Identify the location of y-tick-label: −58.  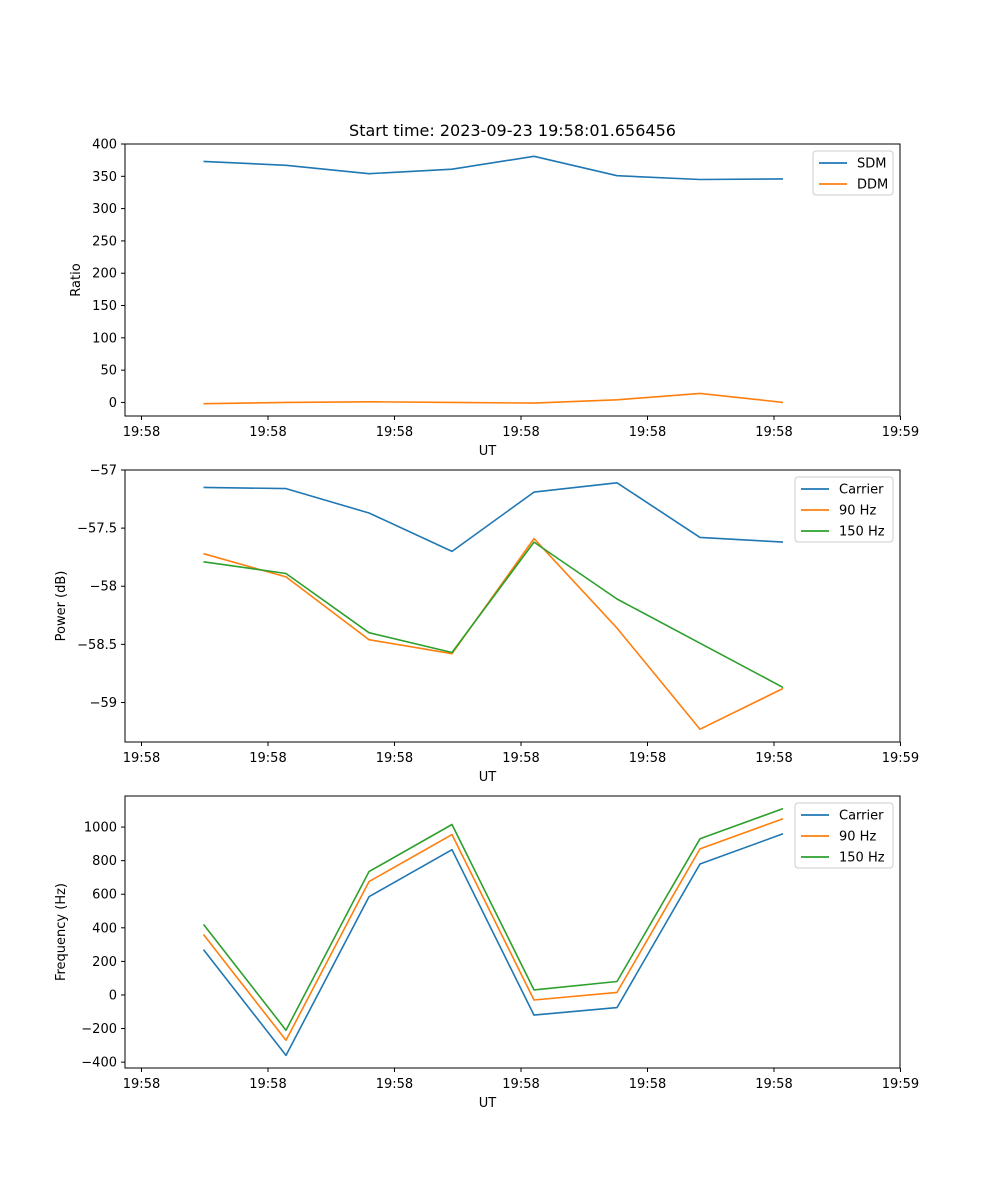
(103, 587).